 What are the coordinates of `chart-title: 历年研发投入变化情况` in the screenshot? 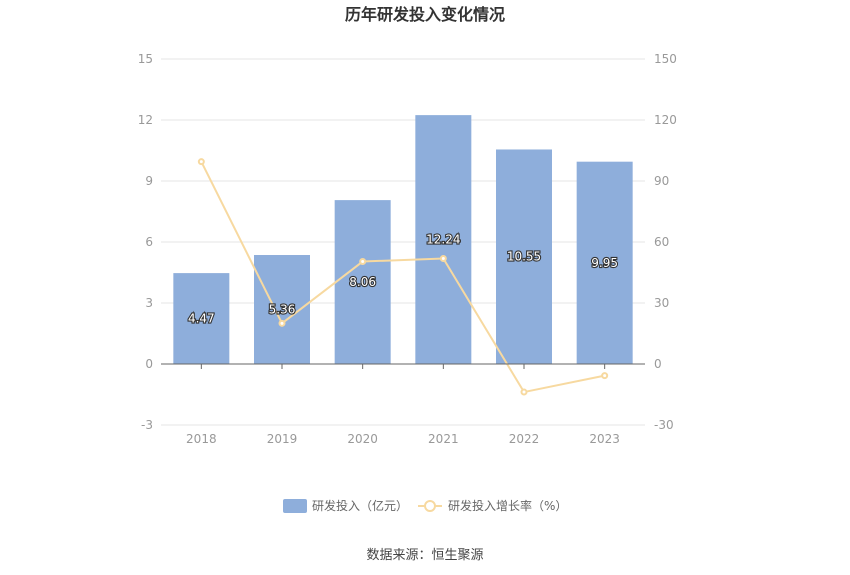 It's located at (425, 14).